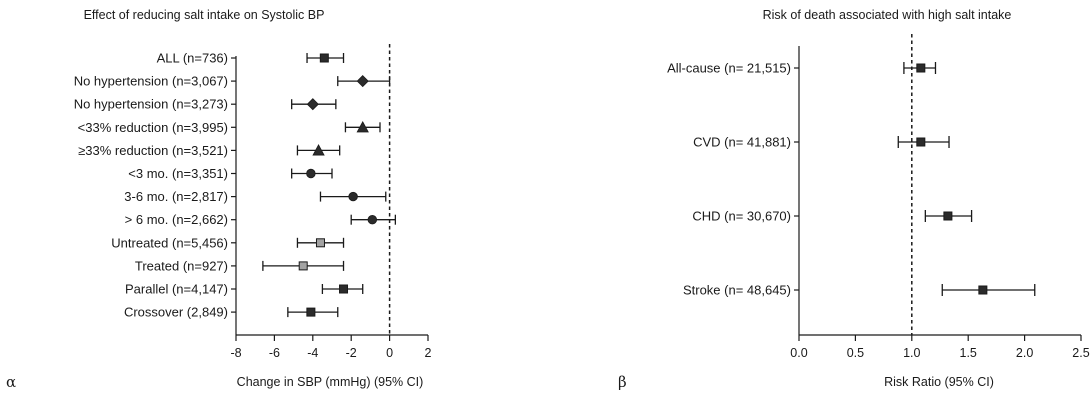 Image resolution: width=1091 pixels, height=393 pixels. Describe the element at coordinates (741, 216) in the screenshot. I see `row-label-beta: CHD (n= 30,670)` at that location.